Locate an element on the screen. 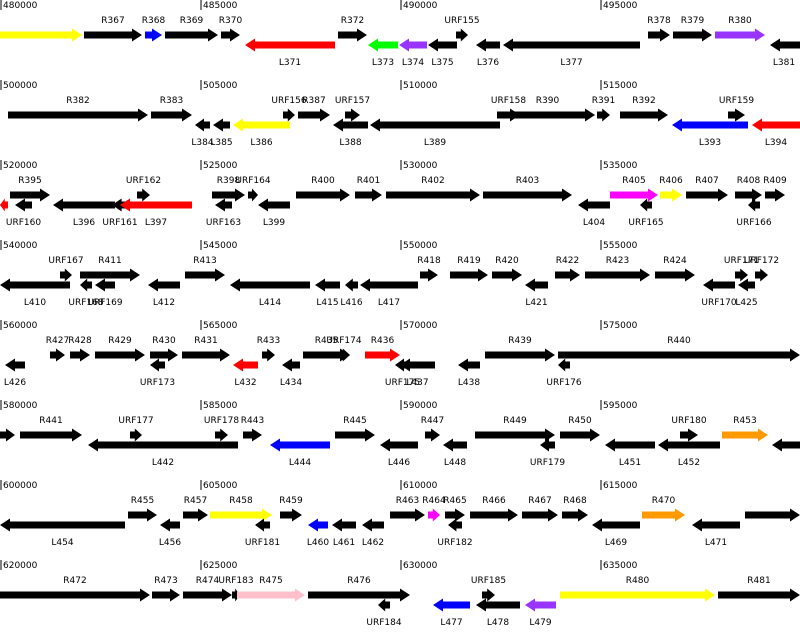 The width and height of the screenshot is (800, 640). gene-label: URF179 is located at coordinates (547, 463).